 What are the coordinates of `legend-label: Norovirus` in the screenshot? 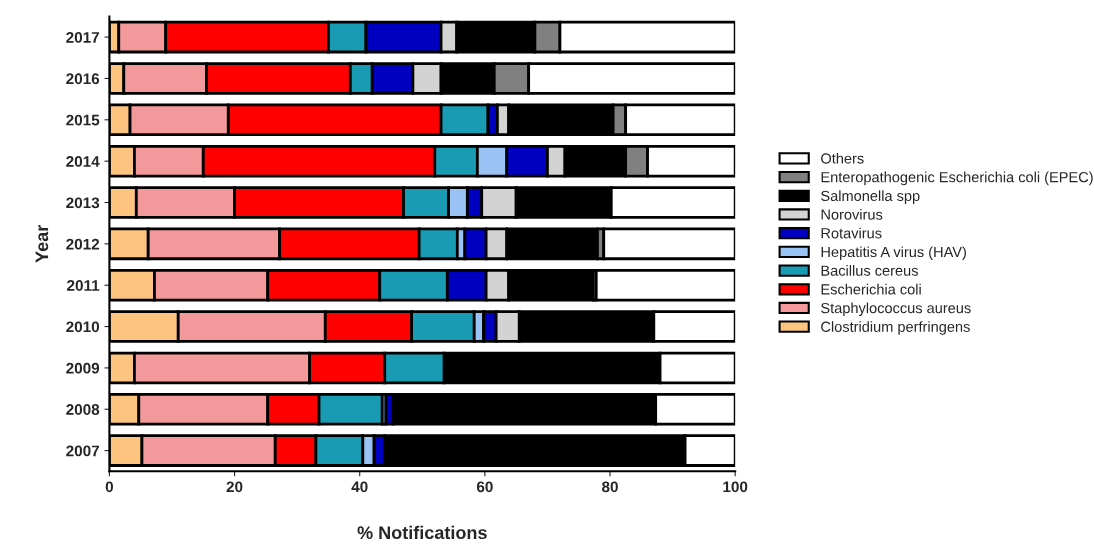 It's located at (852, 214).